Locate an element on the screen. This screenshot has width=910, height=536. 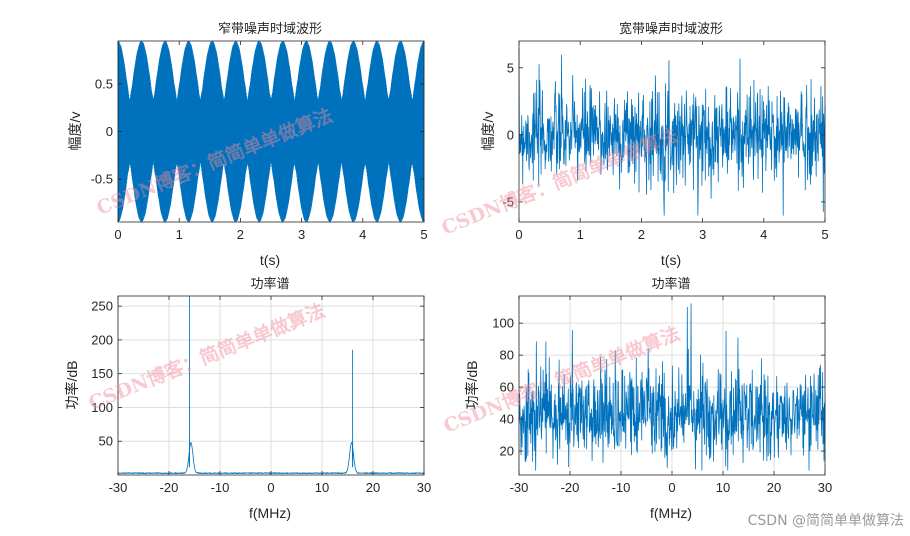
y-tick-label: 0.5 is located at coordinates (104, 83).